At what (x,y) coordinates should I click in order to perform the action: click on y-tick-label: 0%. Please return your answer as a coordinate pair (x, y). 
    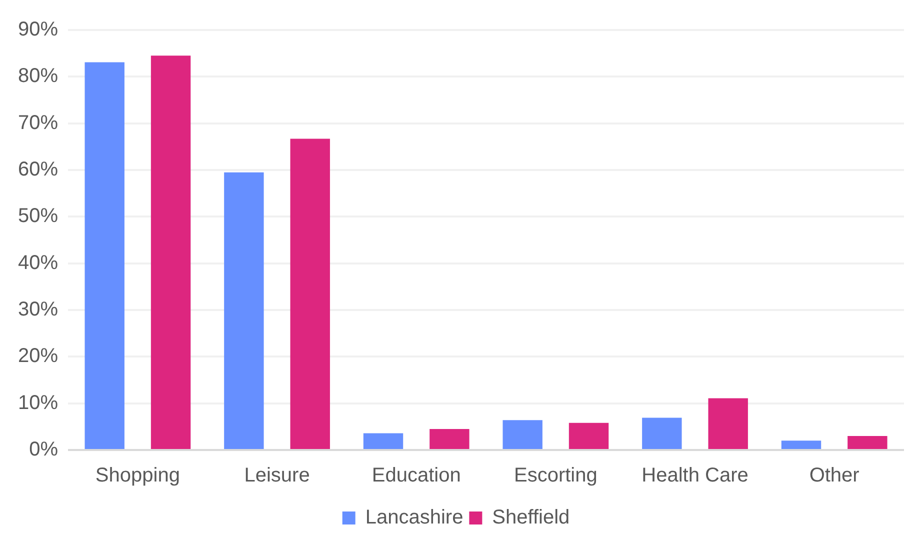
    Looking at the image, I should click on (43, 449).